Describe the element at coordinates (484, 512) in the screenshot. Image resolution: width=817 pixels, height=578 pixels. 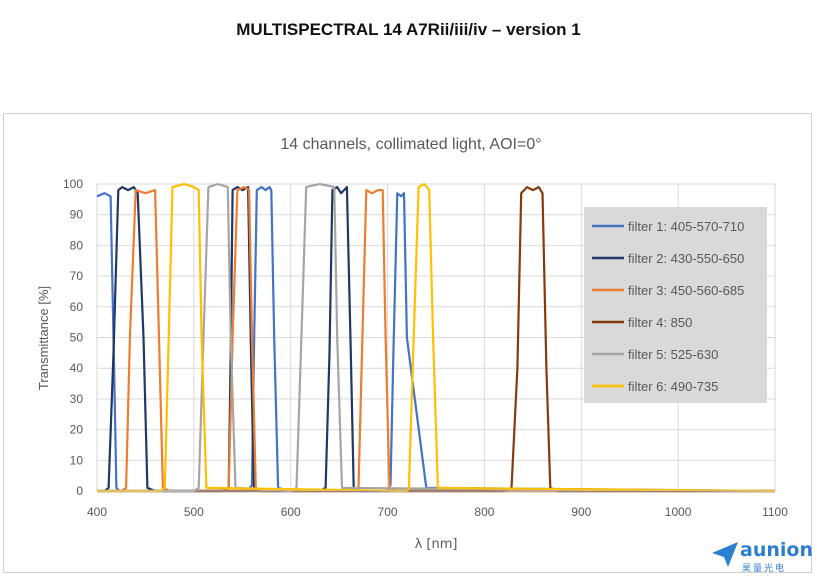
I see `x-tick-label: 800` at that location.